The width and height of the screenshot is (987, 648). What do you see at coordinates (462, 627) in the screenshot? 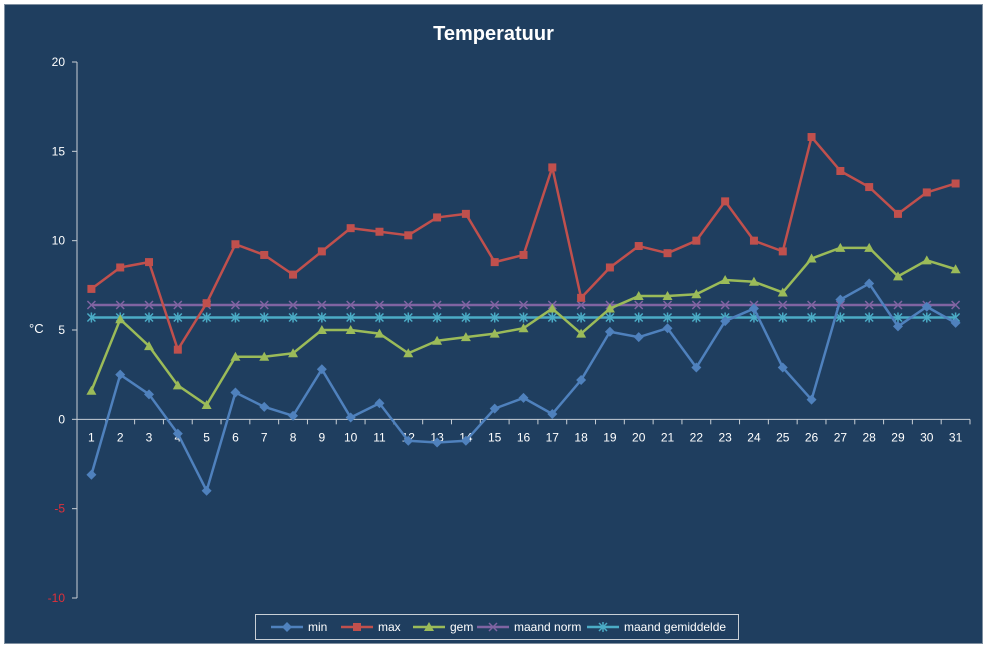
I see `legend-label: gem` at bounding box center [462, 627].